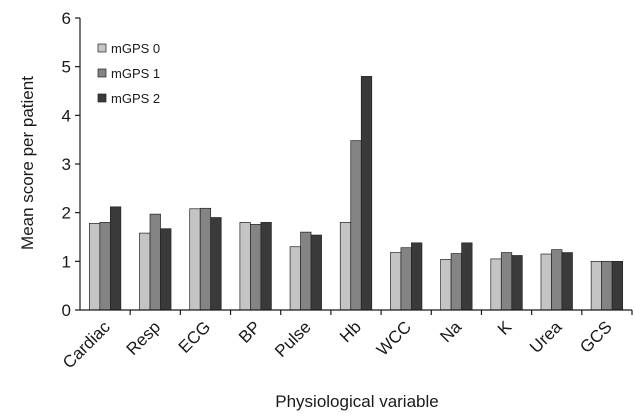  What do you see at coordinates (66, 213) in the screenshot?
I see `y-tick-label: 2` at bounding box center [66, 213].